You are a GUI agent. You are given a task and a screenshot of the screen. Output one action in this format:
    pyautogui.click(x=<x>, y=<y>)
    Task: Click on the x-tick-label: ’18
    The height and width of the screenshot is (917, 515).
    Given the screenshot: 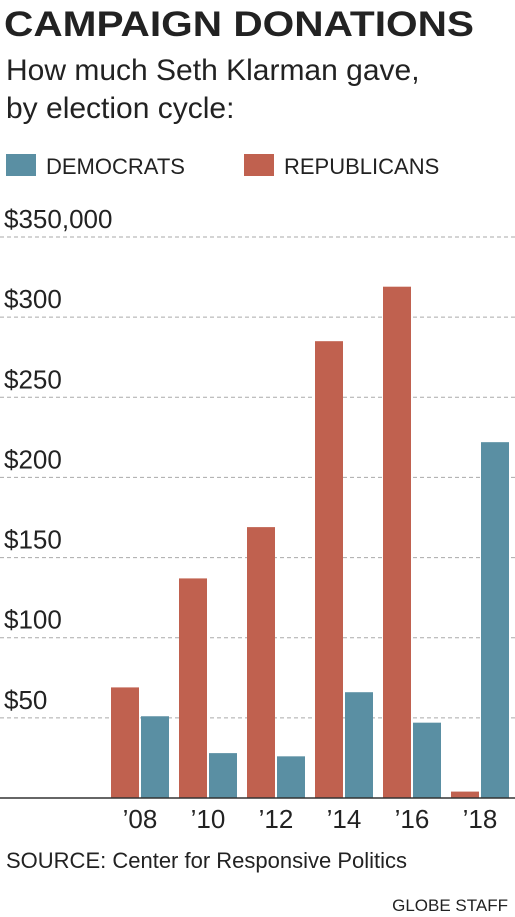 What is the action you would take?
    pyautogui.click(x=480, y=819)
    